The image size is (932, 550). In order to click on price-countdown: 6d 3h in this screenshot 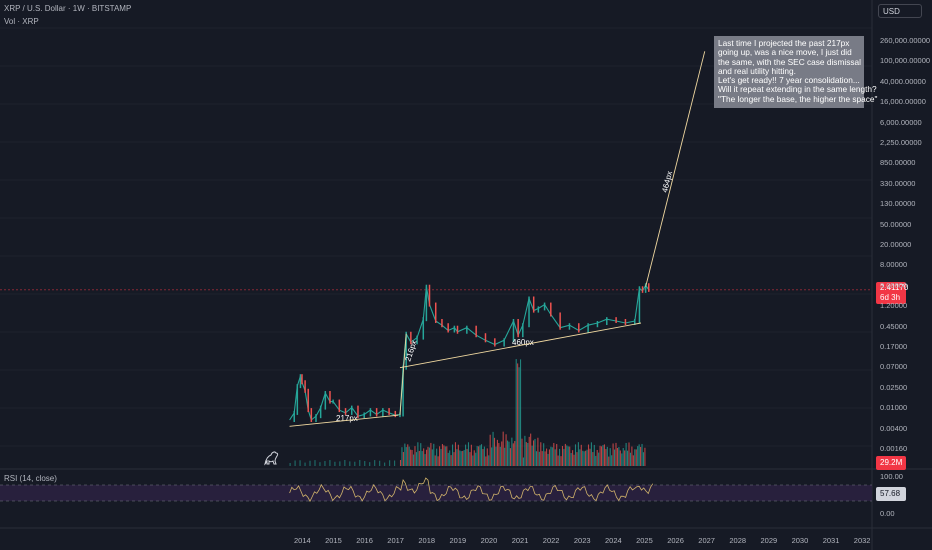, I will do `click(890, 297)`.